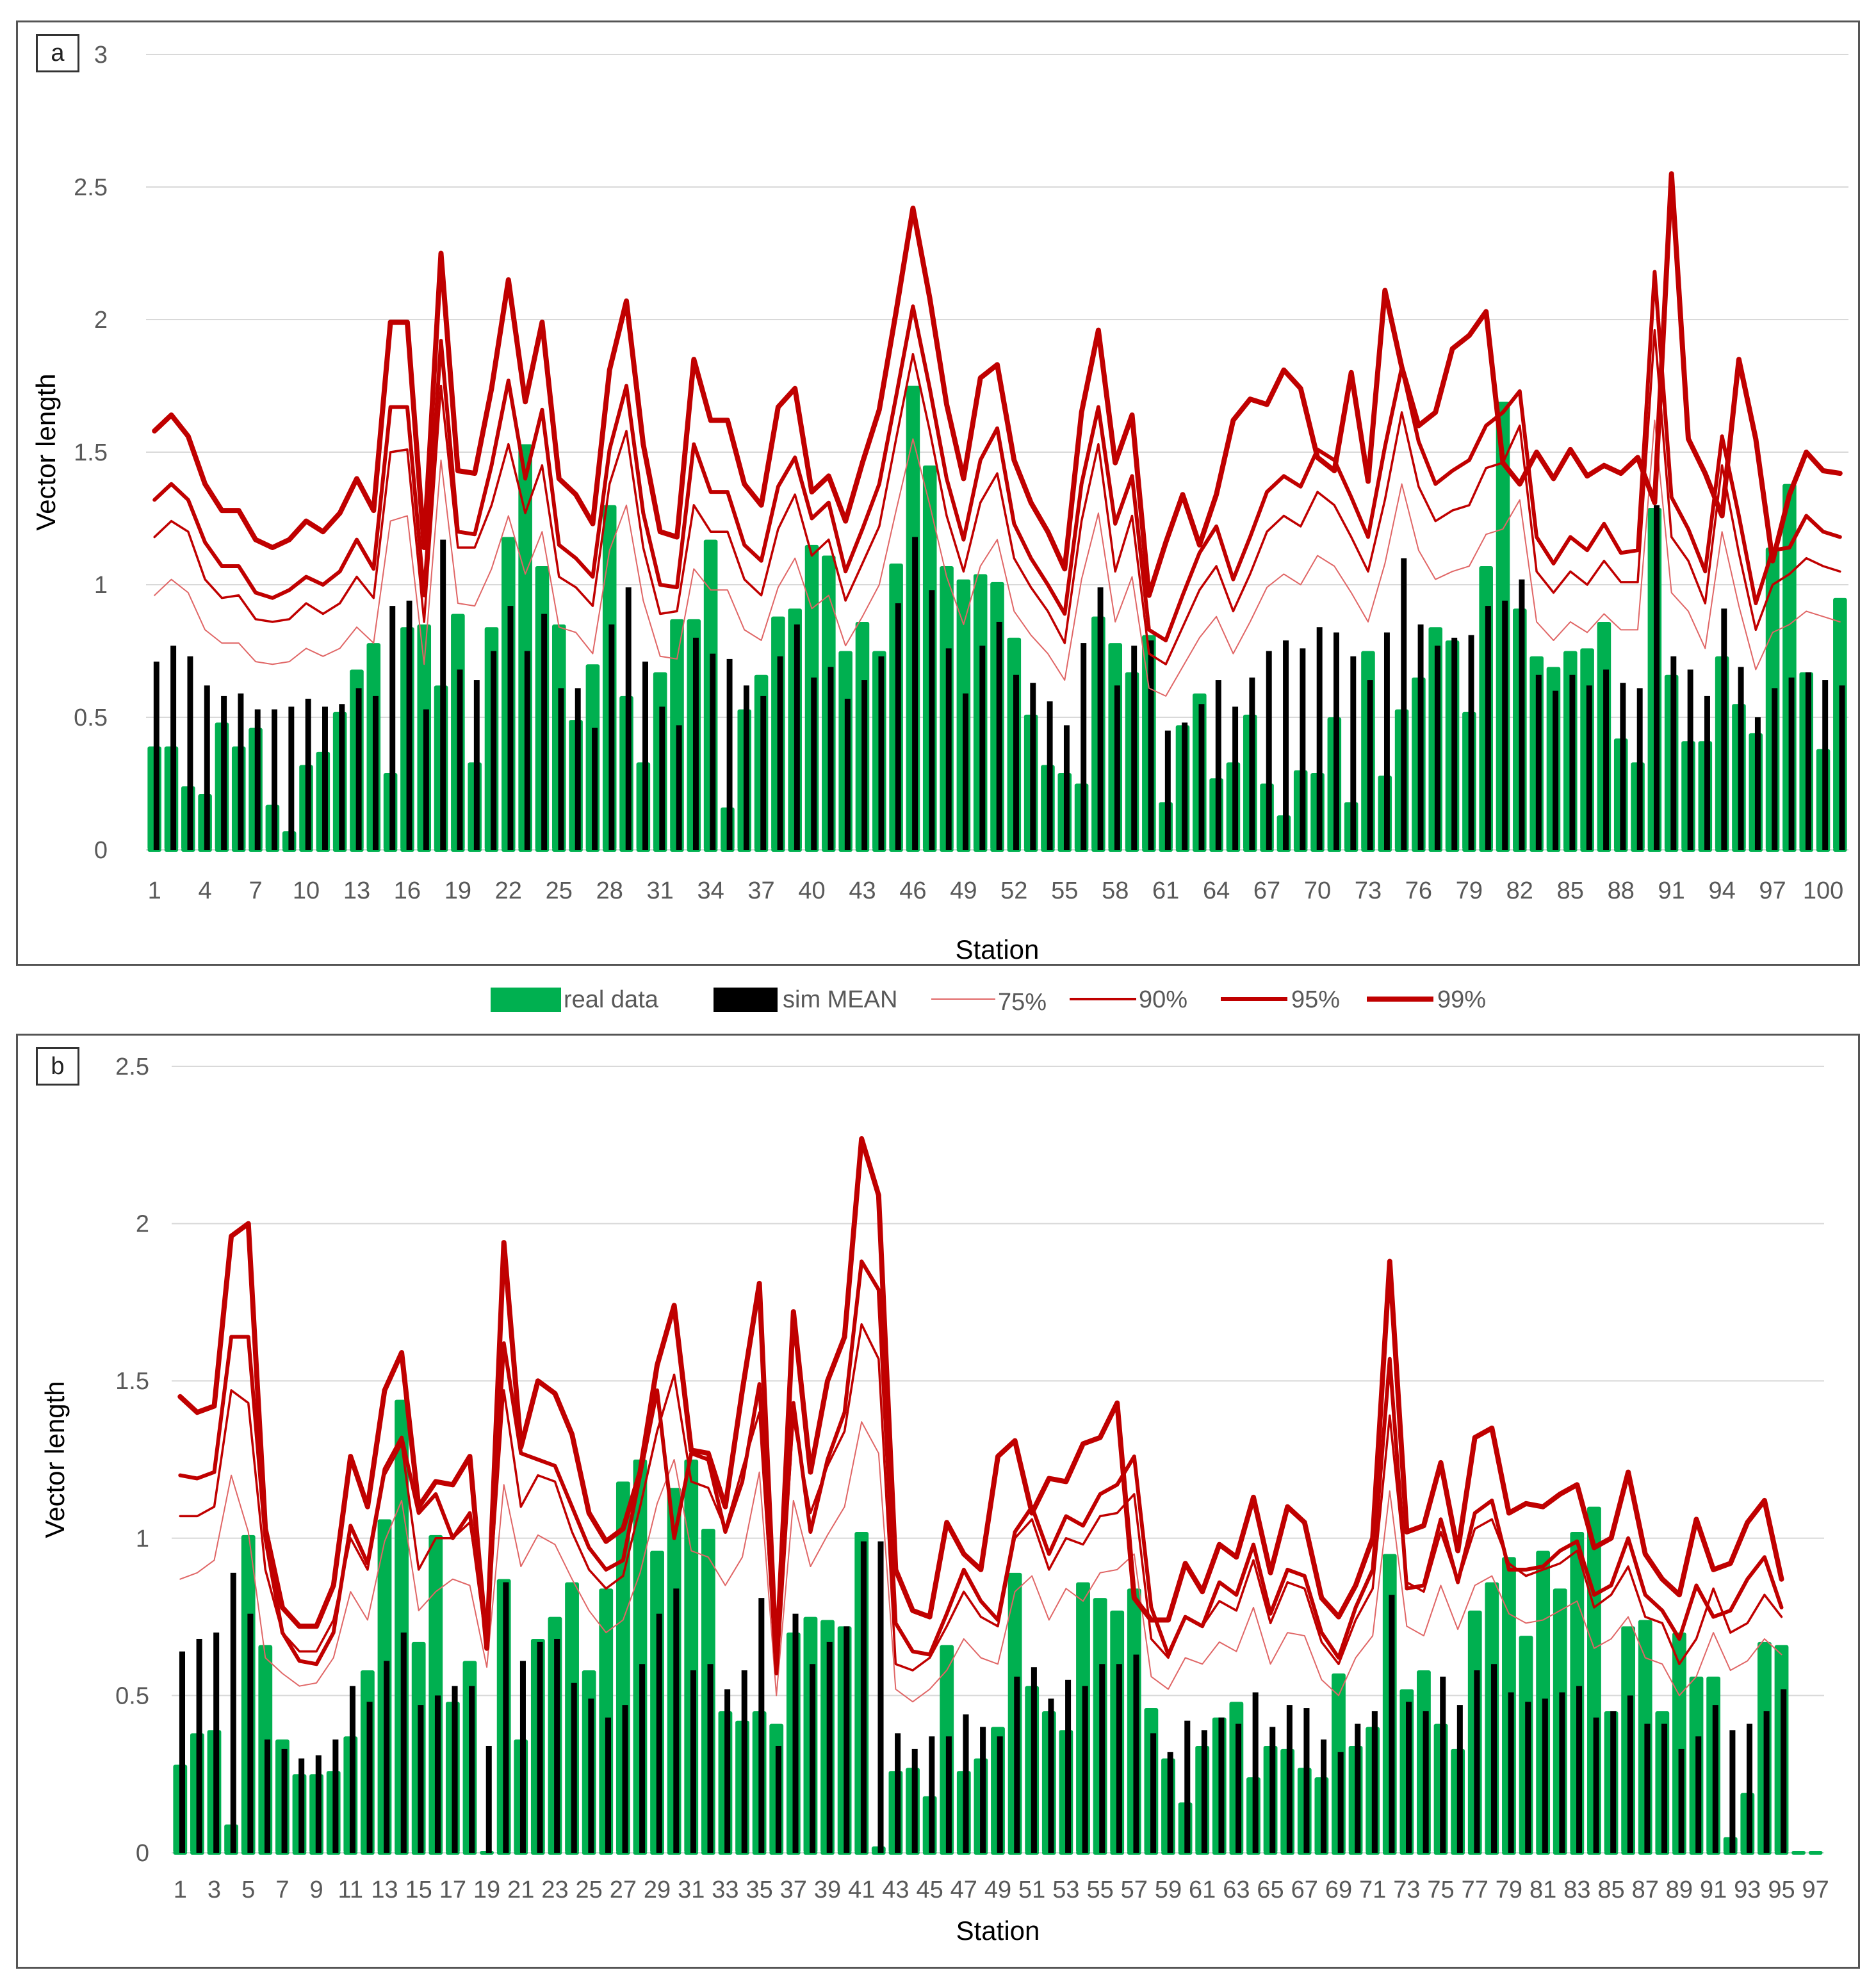 The height and width of the screenshot is (1986, 1876). What do you see at coordinates (624, 1889) in the screenshot?
I see `x-tick-label: 27` at bounding box center [624, 1889].